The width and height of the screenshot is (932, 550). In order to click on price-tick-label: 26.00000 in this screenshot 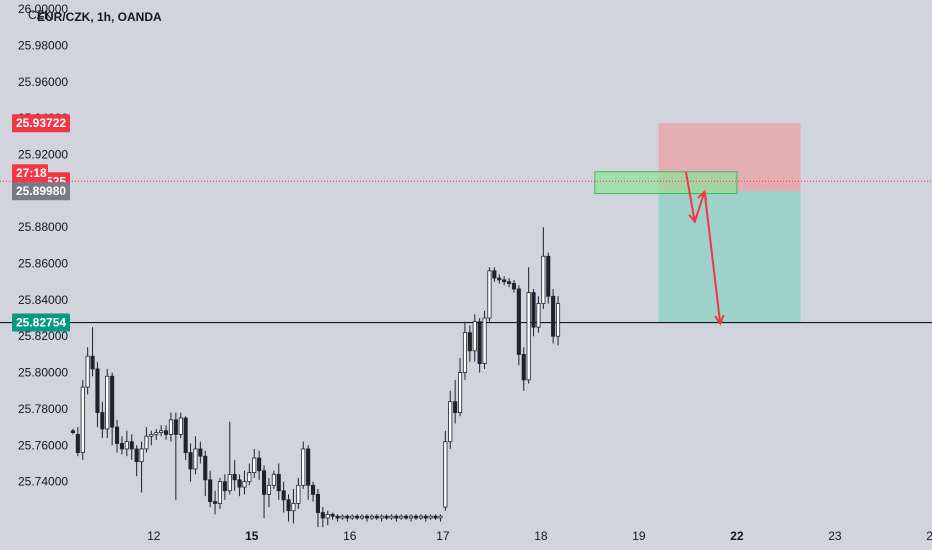, I will do `click(43, 9)`.